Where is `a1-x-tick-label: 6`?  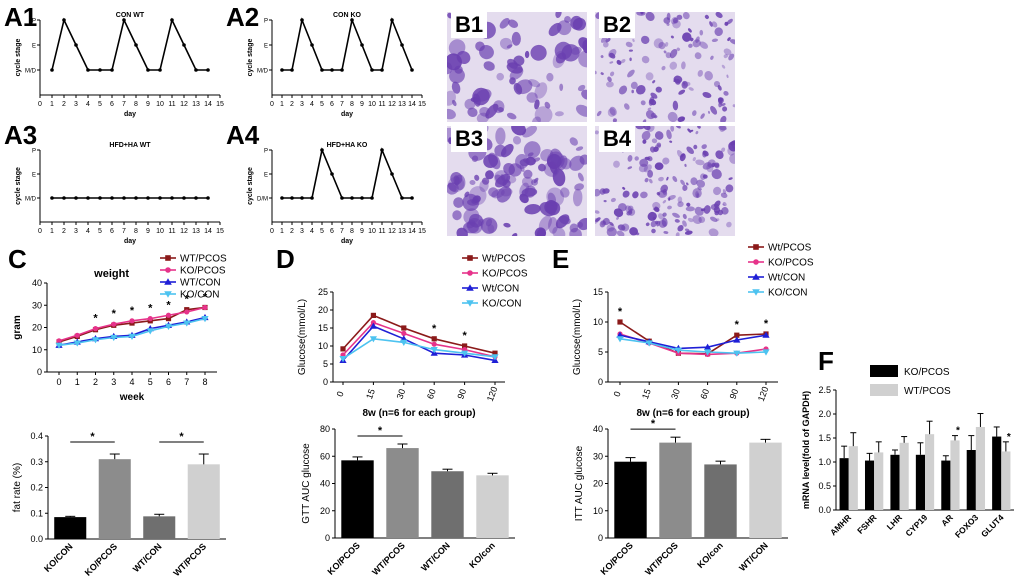
a1-x-tick-label: 6 is located at coordinates (112, 104).